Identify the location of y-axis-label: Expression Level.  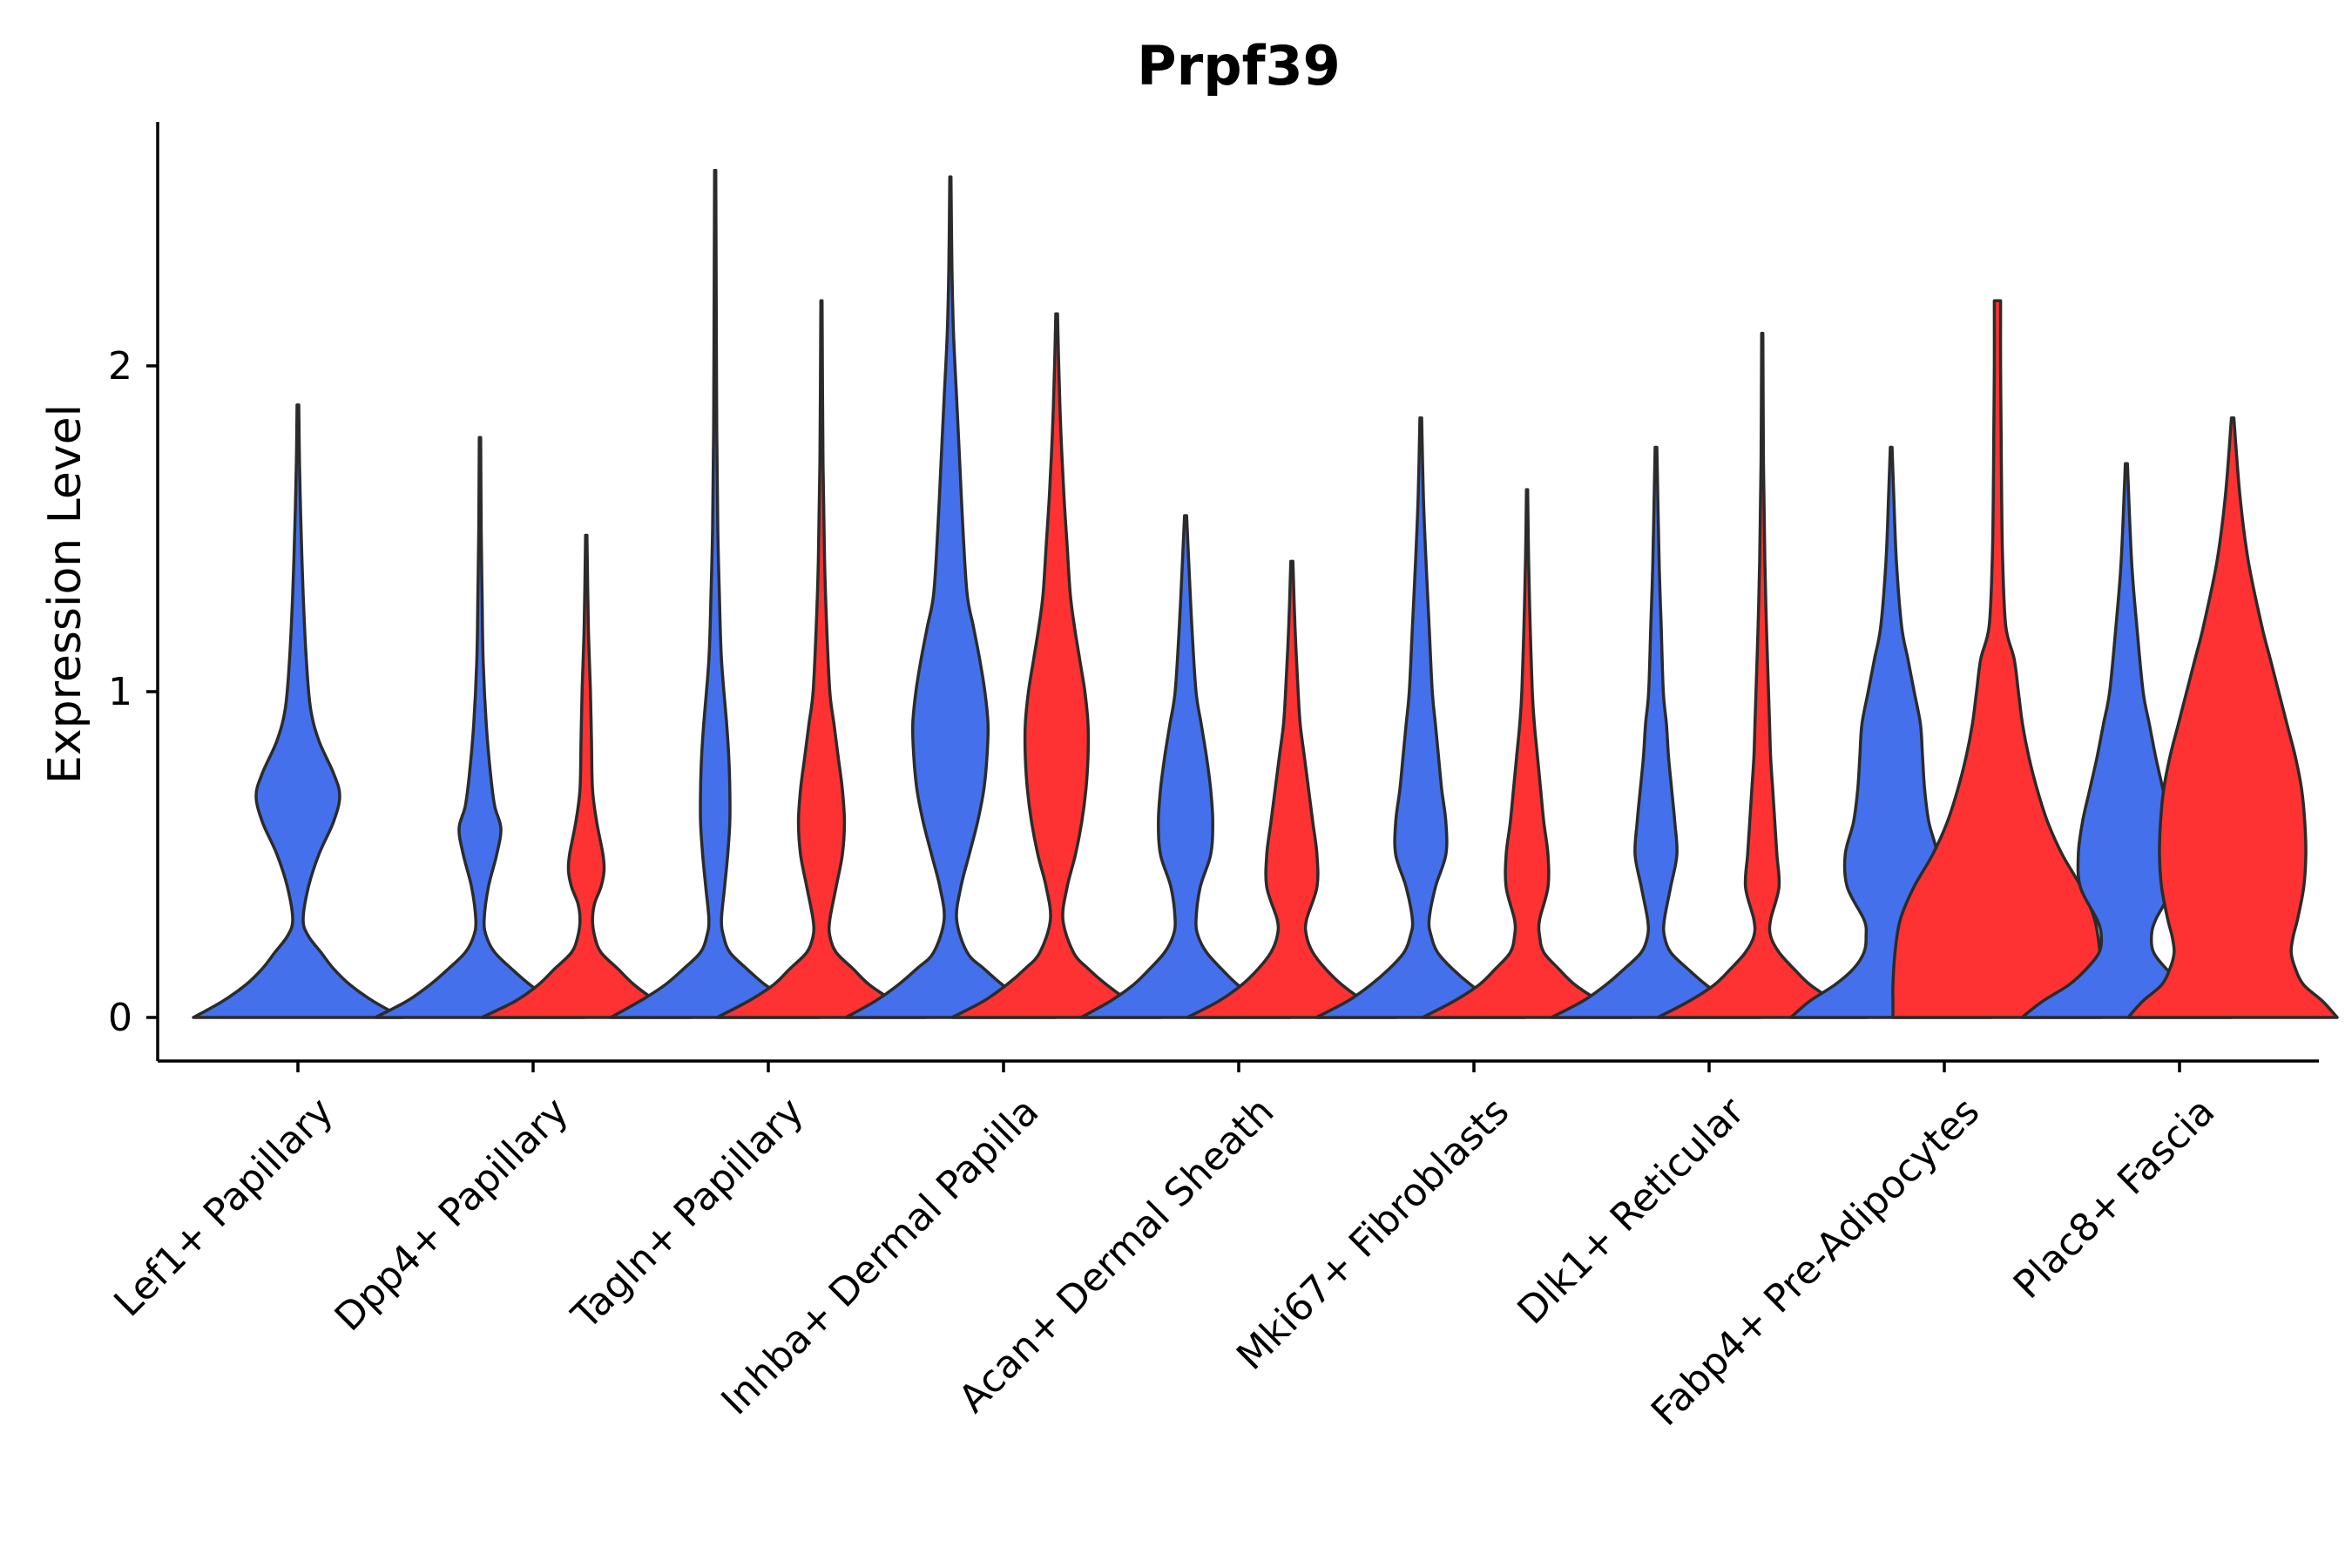
(65, 594).